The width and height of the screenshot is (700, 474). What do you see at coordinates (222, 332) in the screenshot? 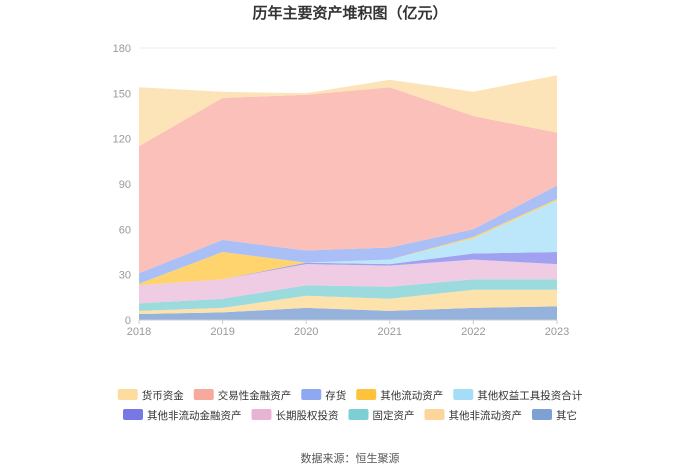
I see `x-tick-label: 2019` at bounding box center [222, 332].